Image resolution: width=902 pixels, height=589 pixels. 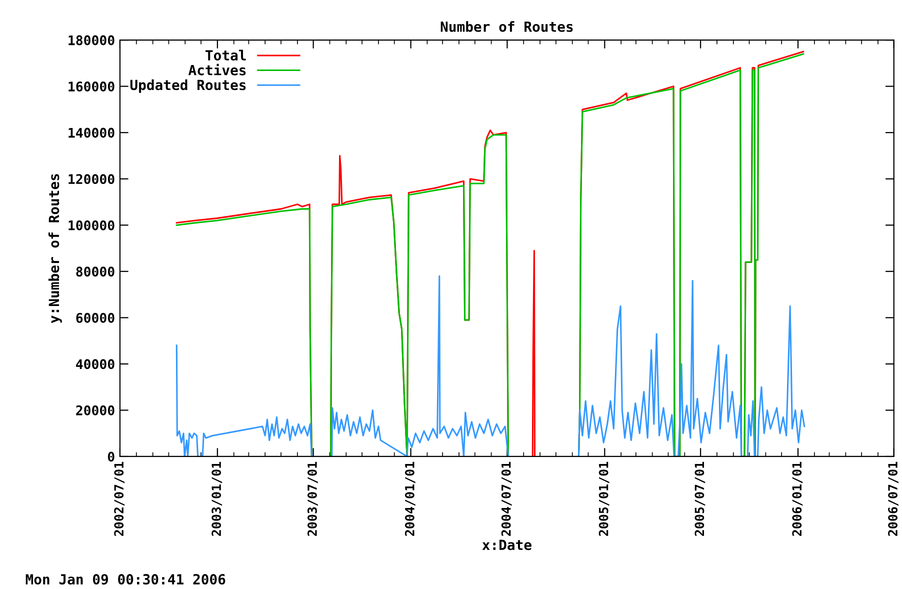 I want to click on x-tick-label: 2005/07/01, so click(x=700, y=499).